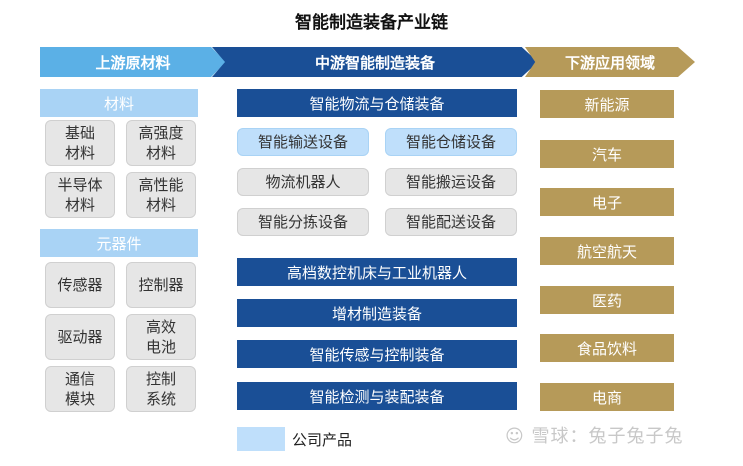 This screenshot has width=743, height=466. Describe the element at coordinates (161, 337) in the screenshot. I see `component-box: 高效 电池` at that location.